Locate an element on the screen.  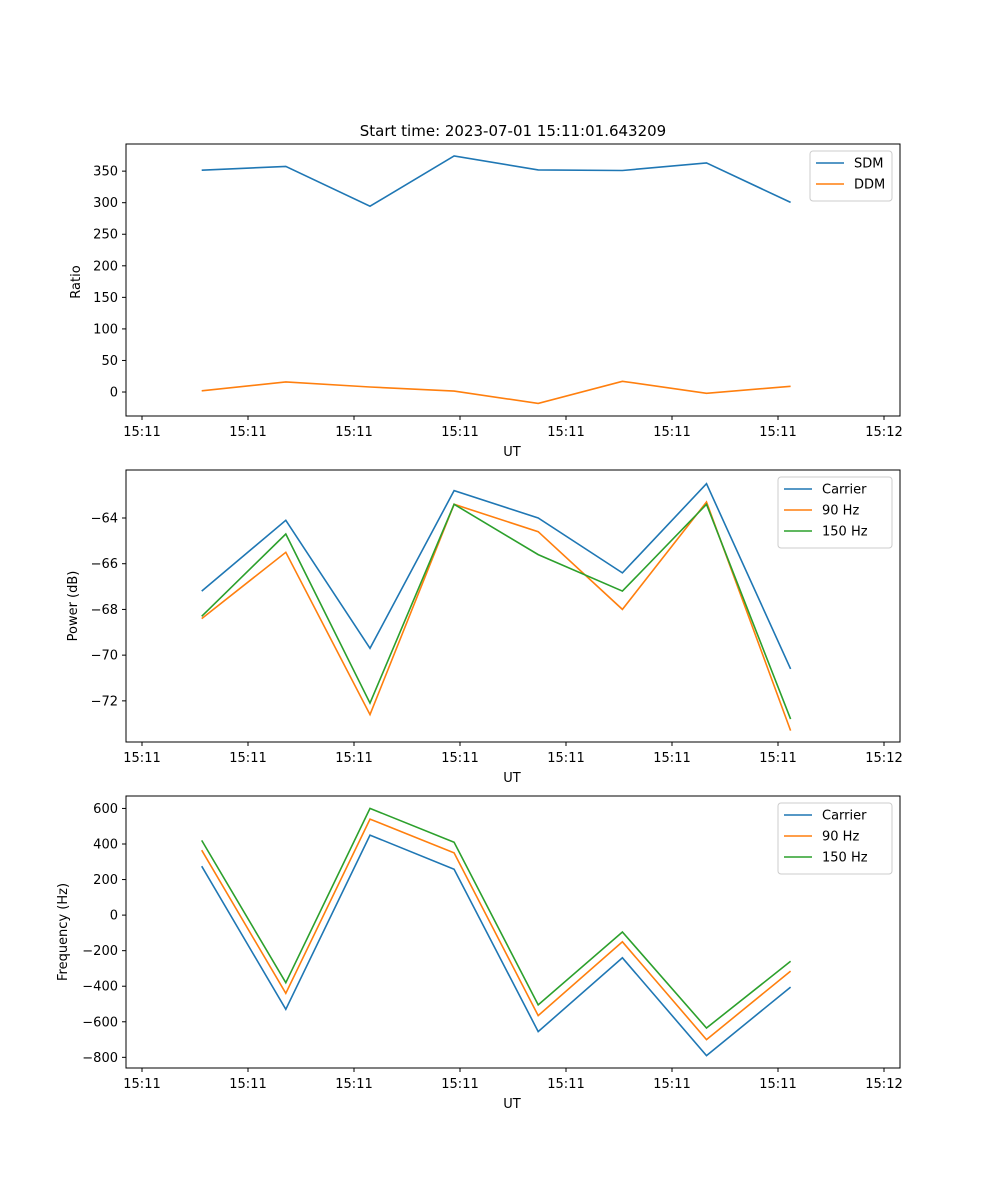
legend-label: DDM is located at coordinates (869, 185).